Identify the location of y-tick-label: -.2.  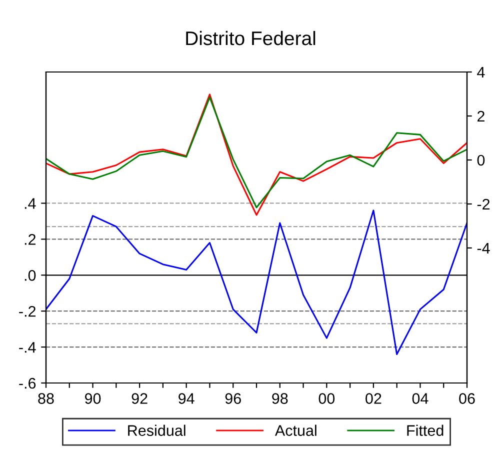
(27, 311).